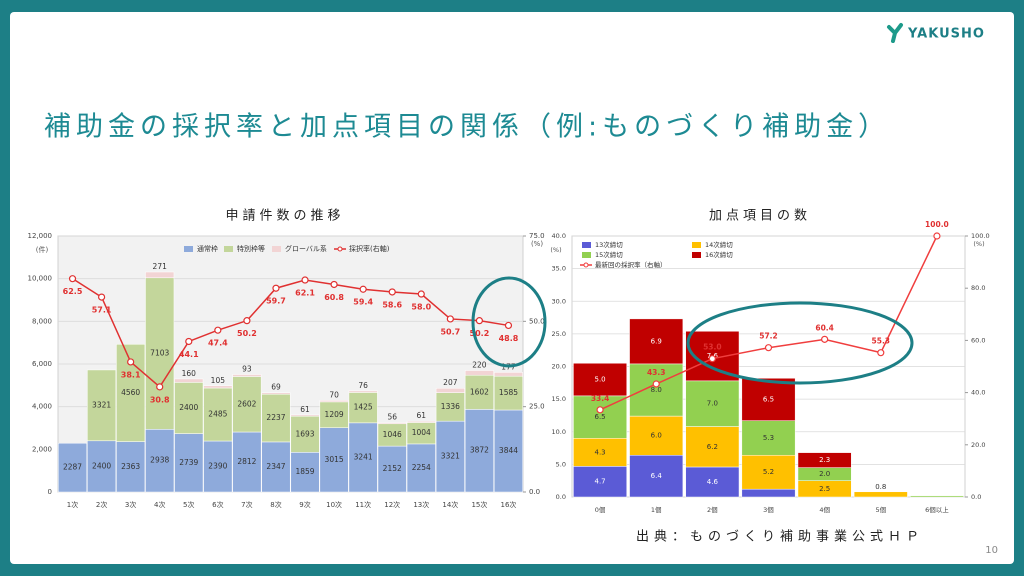  I want to click on bar-label: 2390, so click(217, 466).